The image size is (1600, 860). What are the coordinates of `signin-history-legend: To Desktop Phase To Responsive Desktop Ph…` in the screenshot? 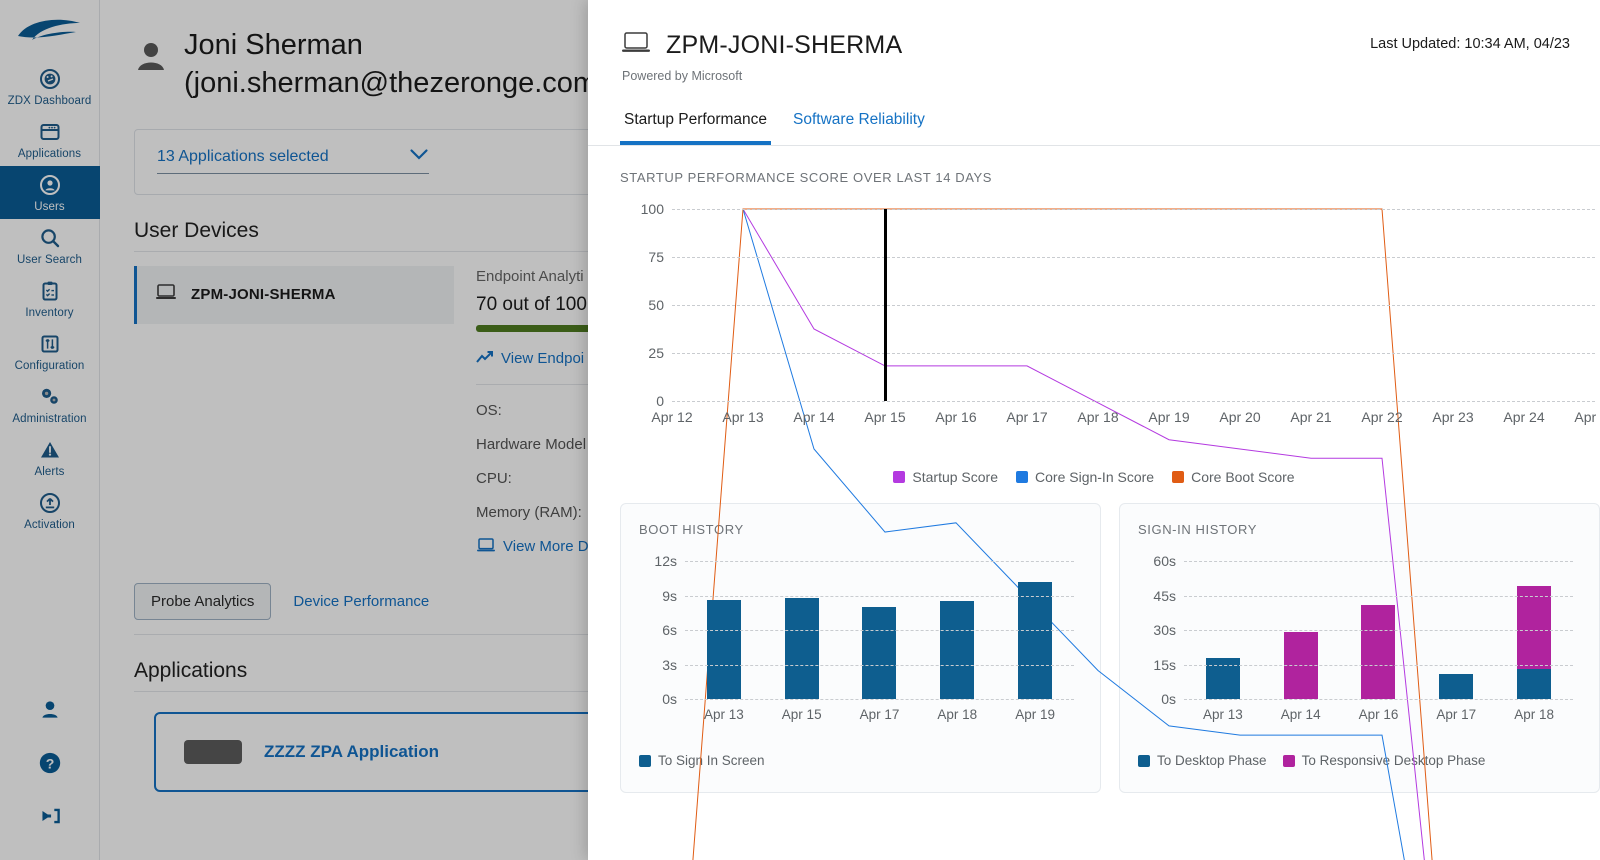 It's located at (1359, 760).